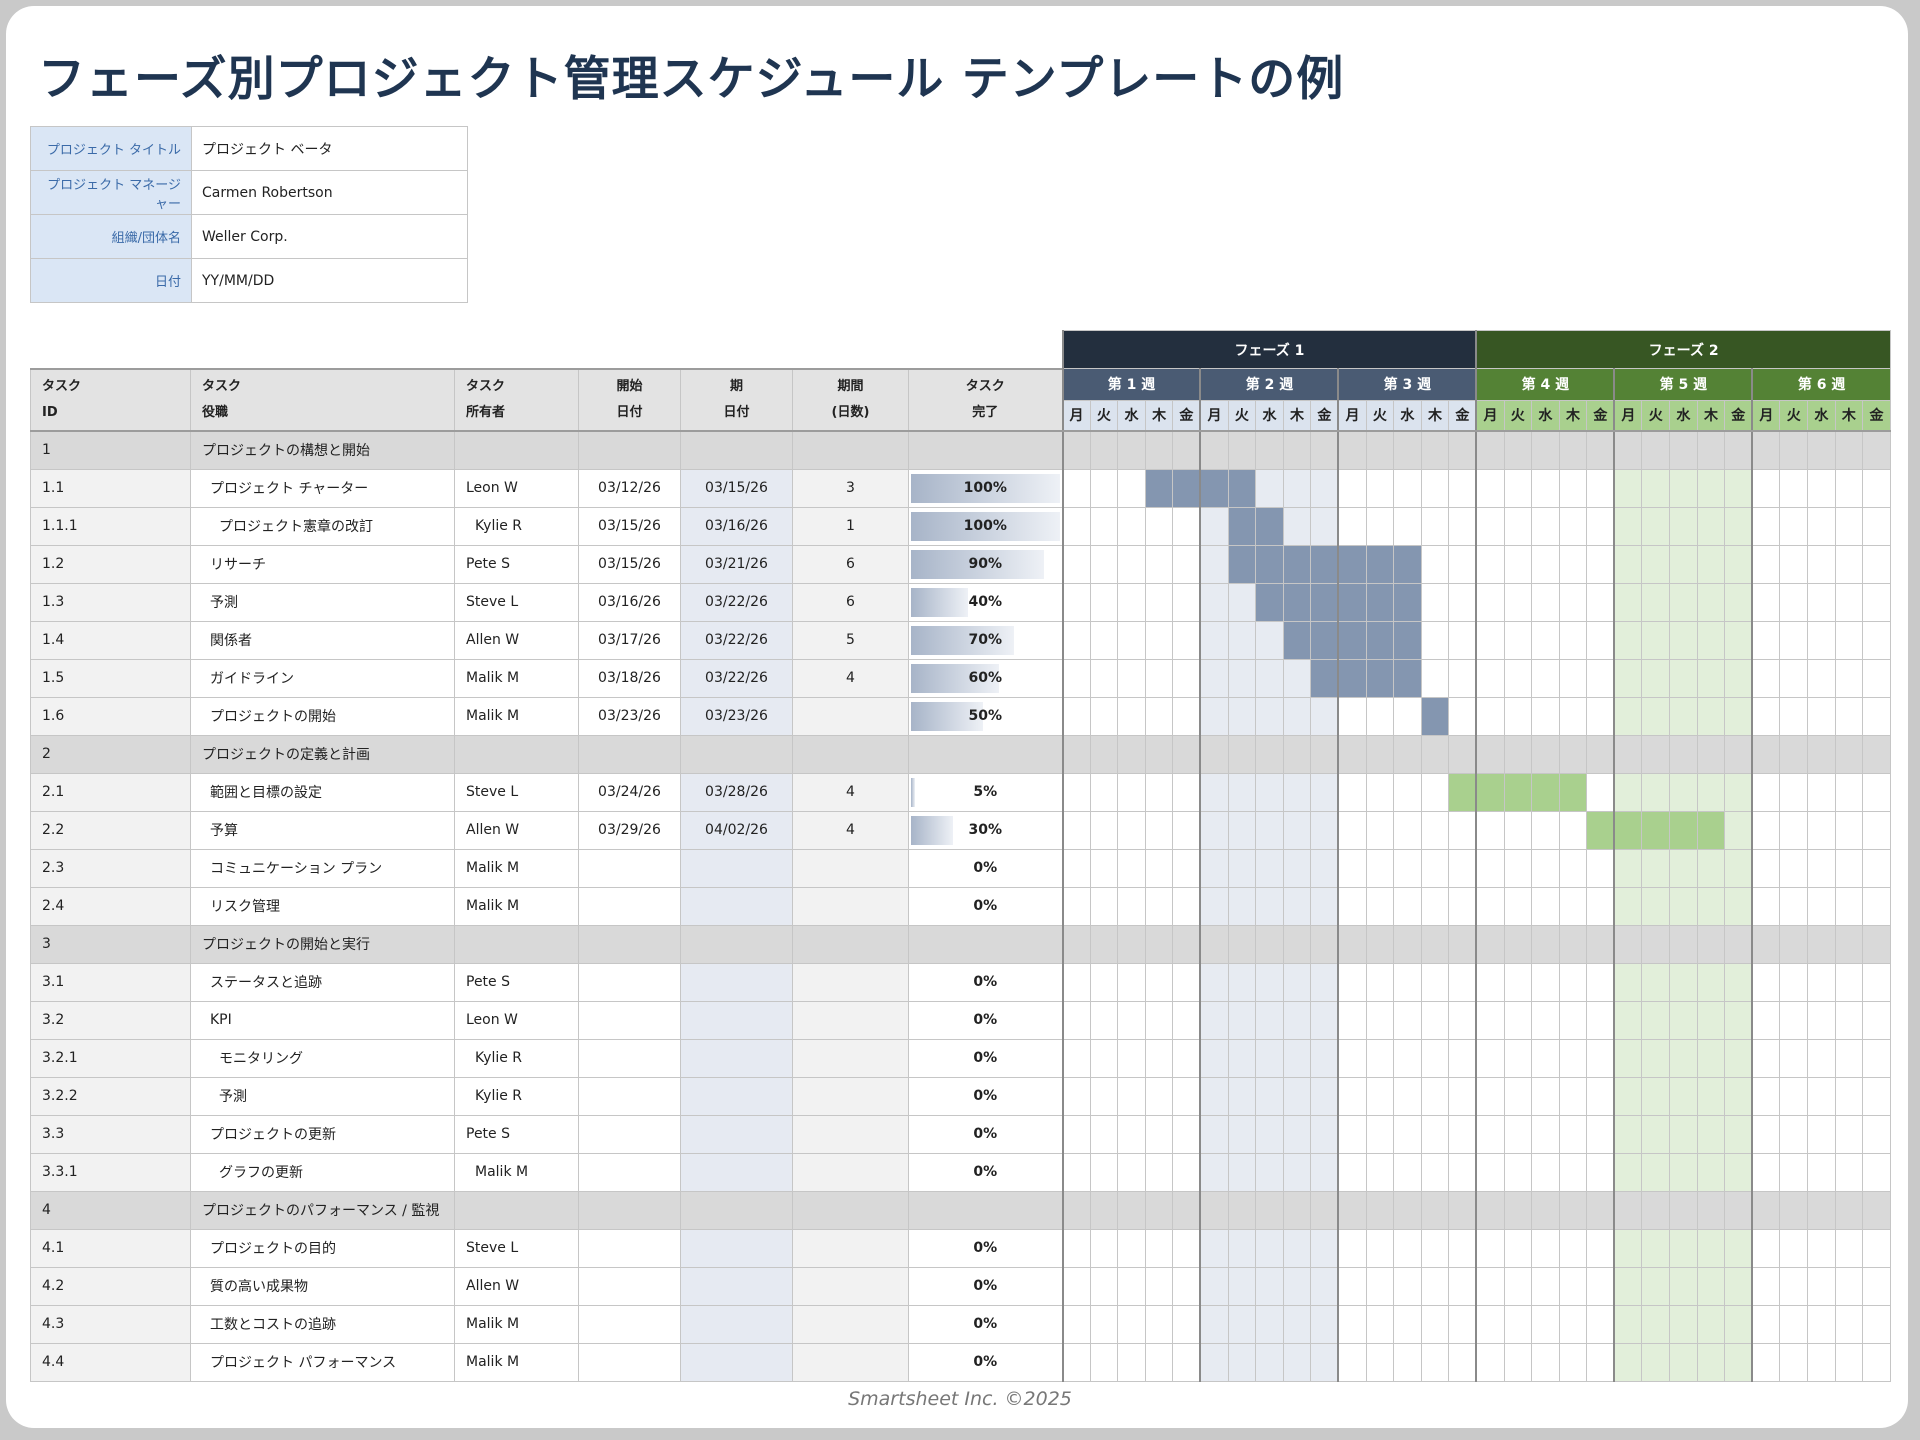 The width and height of the screenshot is (1920, 1440). I want to click on task-name: プロジェクトの開始, so click(322, 716).